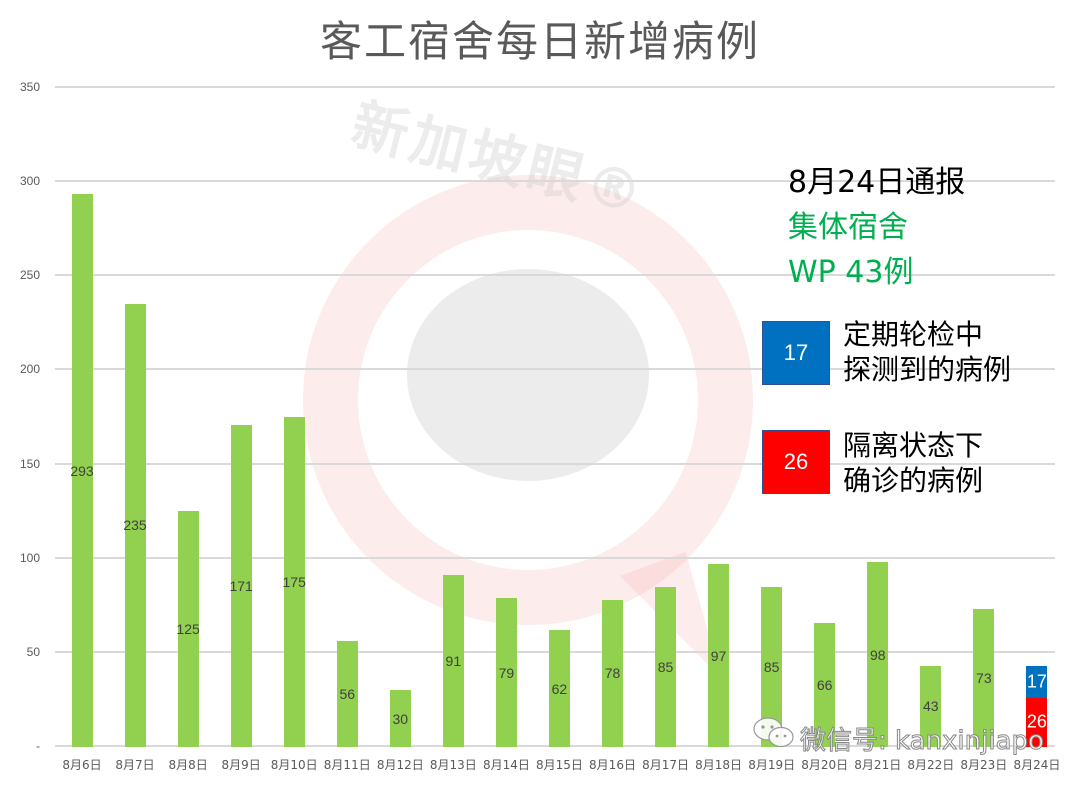 The height and width of the screenshot is (787, 1080). I want to click on bar-value-label: 91, so click(453, 661).